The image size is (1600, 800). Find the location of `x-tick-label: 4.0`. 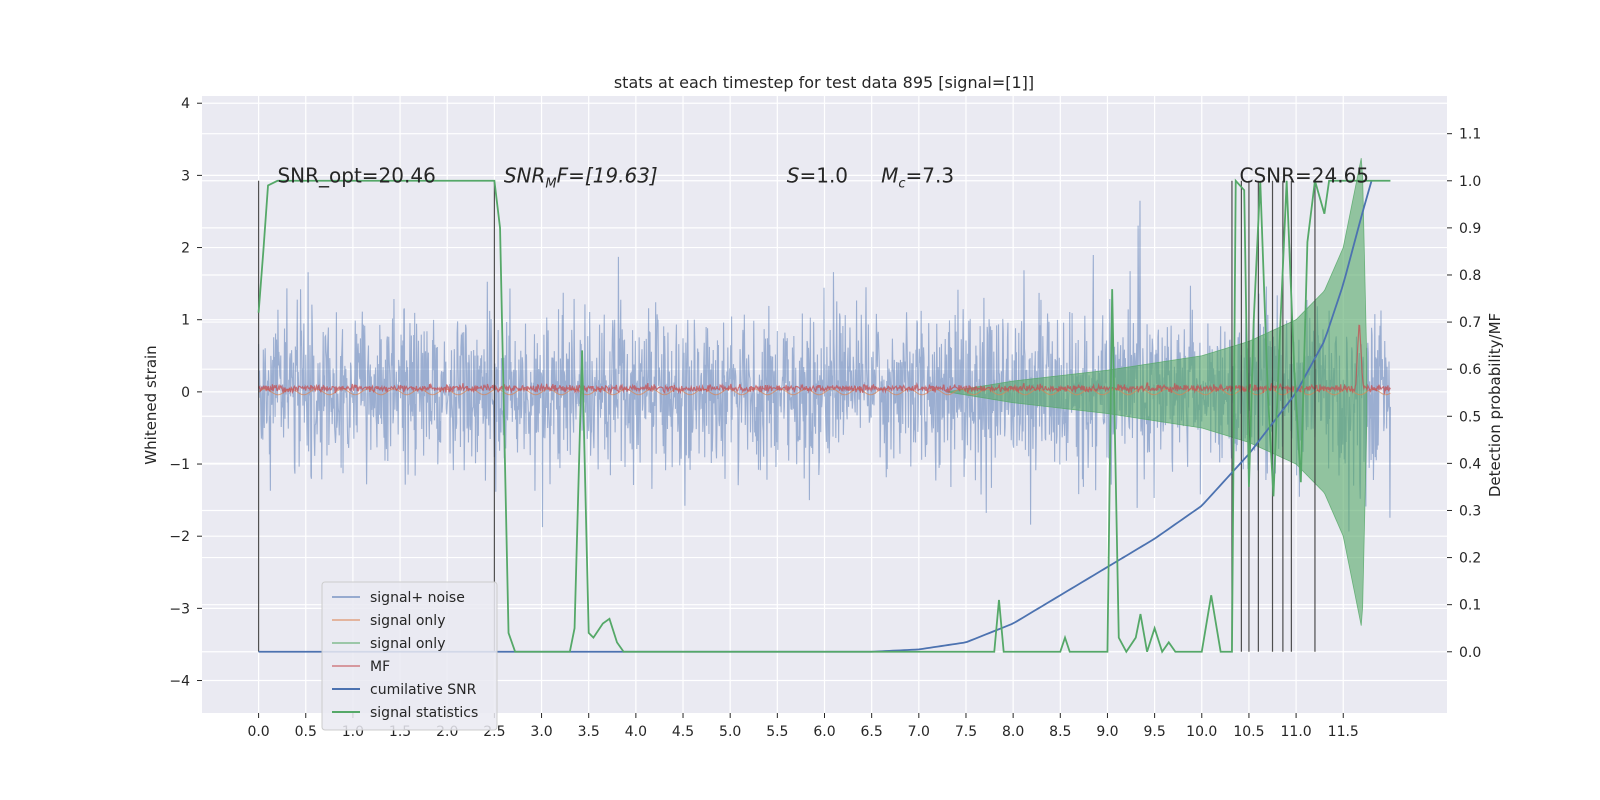

x-tick-label: 4.0 is located at coordinates (636, 732).